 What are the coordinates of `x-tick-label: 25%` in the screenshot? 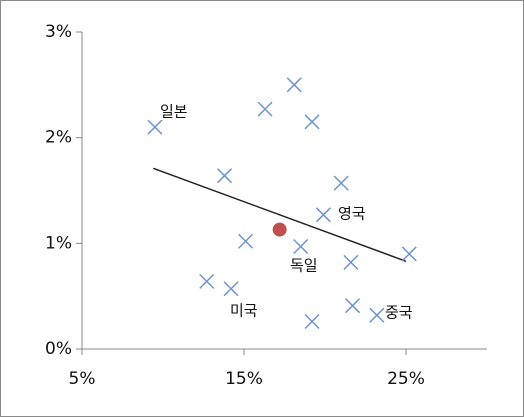 It's located at (406, 379).